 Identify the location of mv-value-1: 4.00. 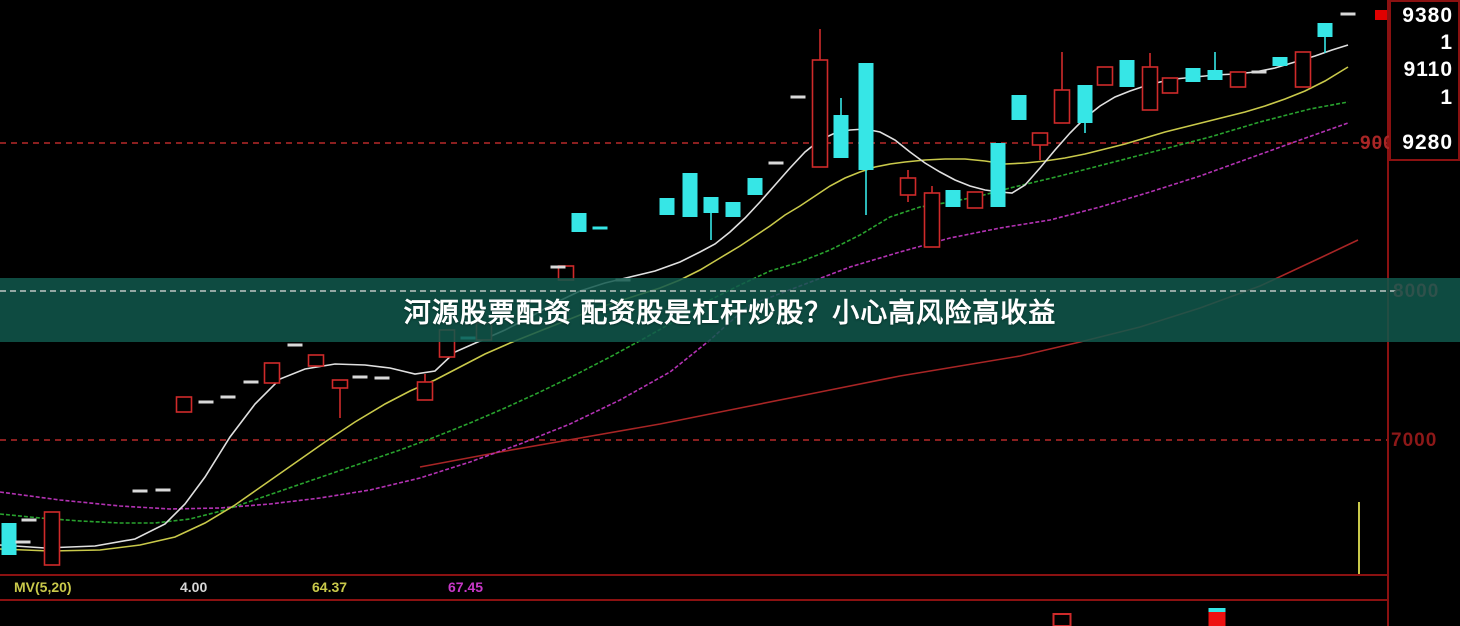
(194, 587).